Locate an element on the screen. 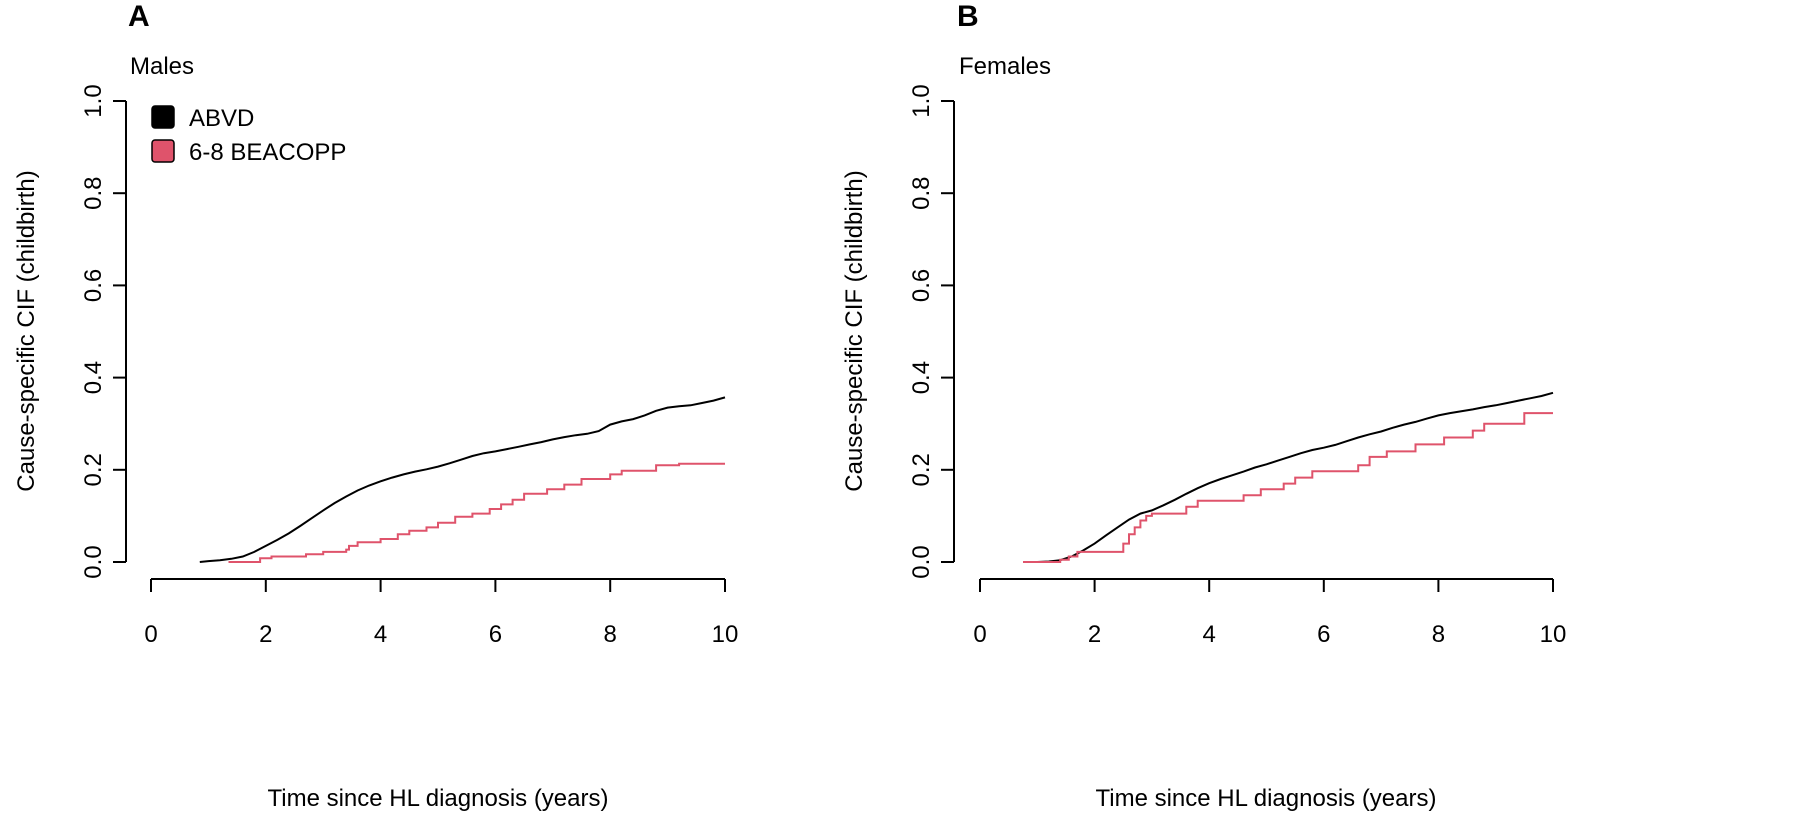 This screenshot has width=1800, height=822. x-tick-label-b: 8 is located at coordinates (1438, 634).